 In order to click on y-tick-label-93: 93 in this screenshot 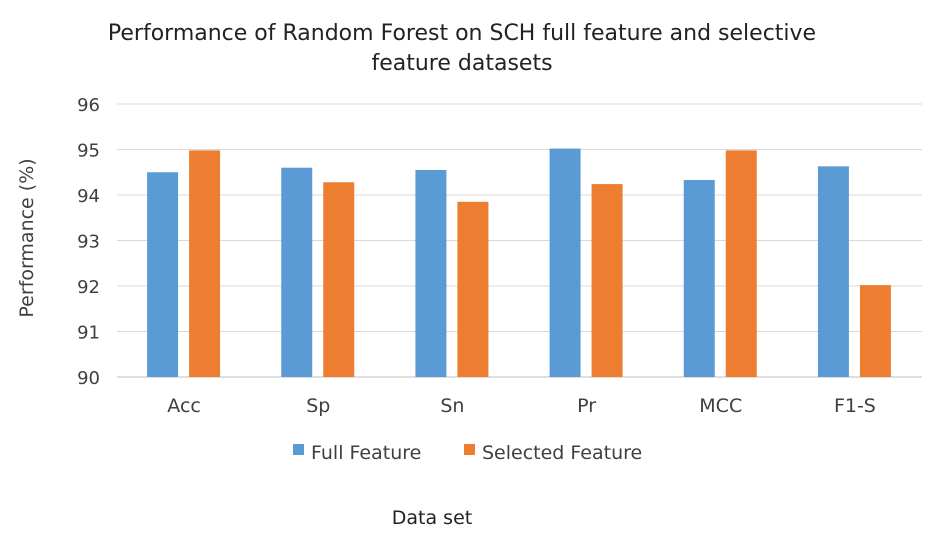, I will do `click(88, 242)`.